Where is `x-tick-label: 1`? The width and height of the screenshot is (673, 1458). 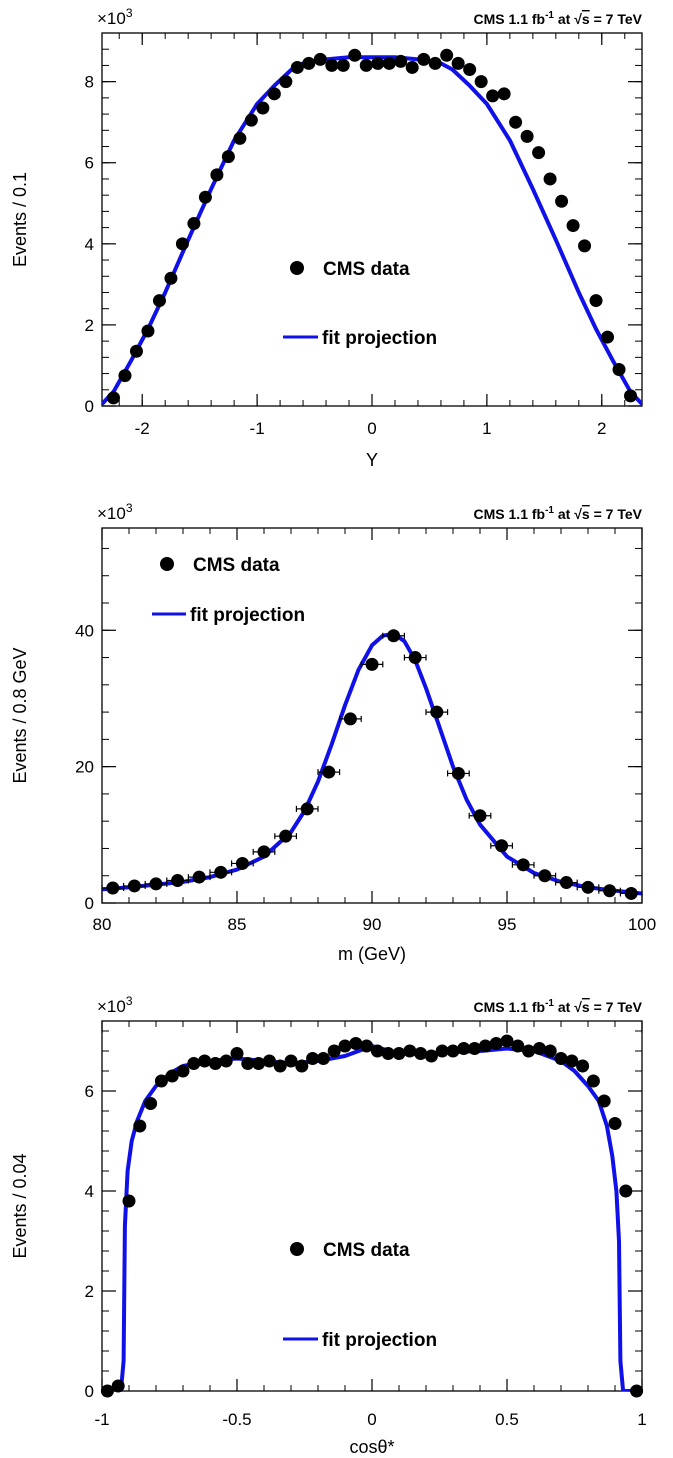
x-tick-label: 1 is located at coordinates (486, 428).